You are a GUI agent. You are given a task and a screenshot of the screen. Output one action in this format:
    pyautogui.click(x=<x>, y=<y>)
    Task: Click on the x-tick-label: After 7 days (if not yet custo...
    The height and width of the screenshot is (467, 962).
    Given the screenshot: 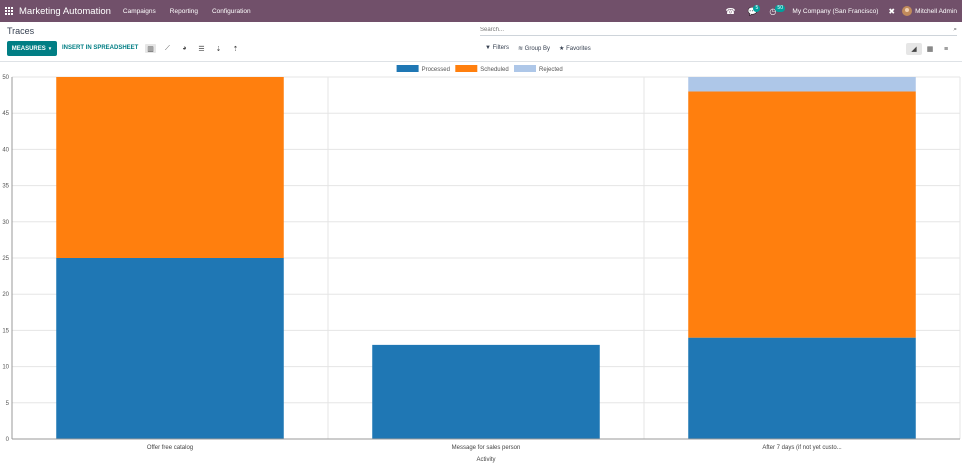 What is the action you would take?
    pyautogui.click(x=802, y=448)
    